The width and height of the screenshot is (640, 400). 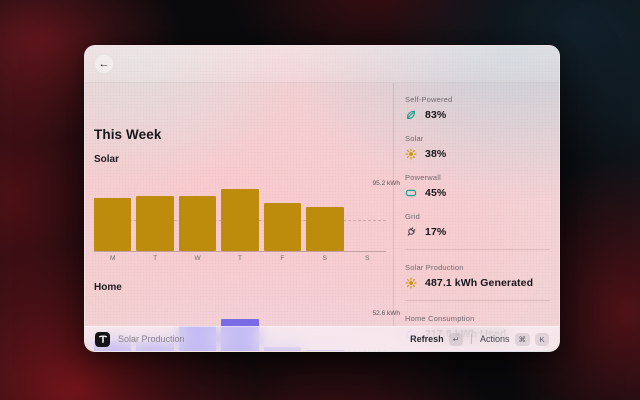 What do you see at coordinates (386, 313) in the screenshot?
I see `home-max-label: 52.6 kWh` at bounding box center [386, 313].